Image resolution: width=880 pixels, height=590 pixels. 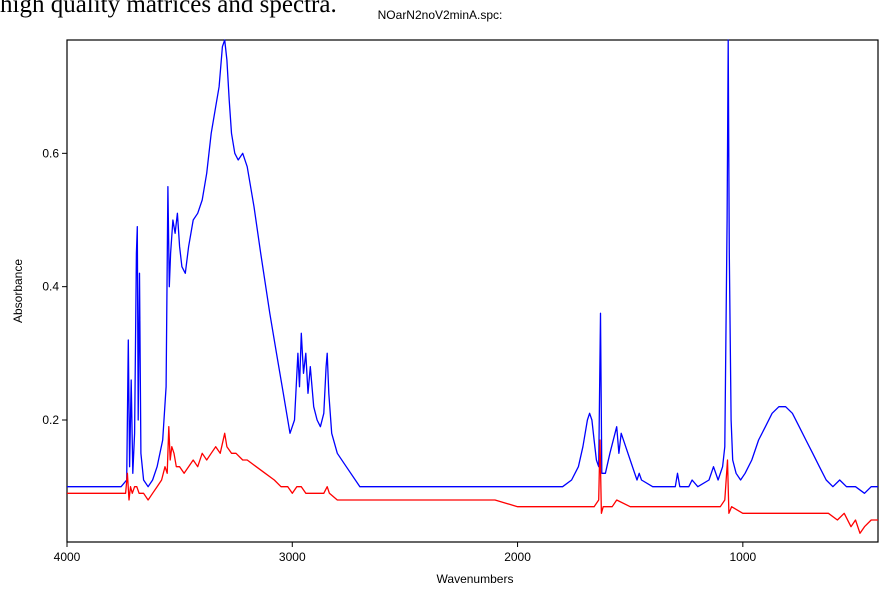 I want to click on y-axis-label: Absorbance, so click(x=18, y=291).